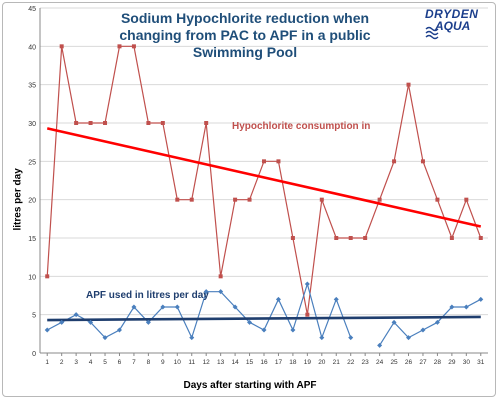 The image size is (500, 401). Describe the element at coordinates (453, 26) in the screenshot. I see `logo-text-line2: AQUA` at that location.